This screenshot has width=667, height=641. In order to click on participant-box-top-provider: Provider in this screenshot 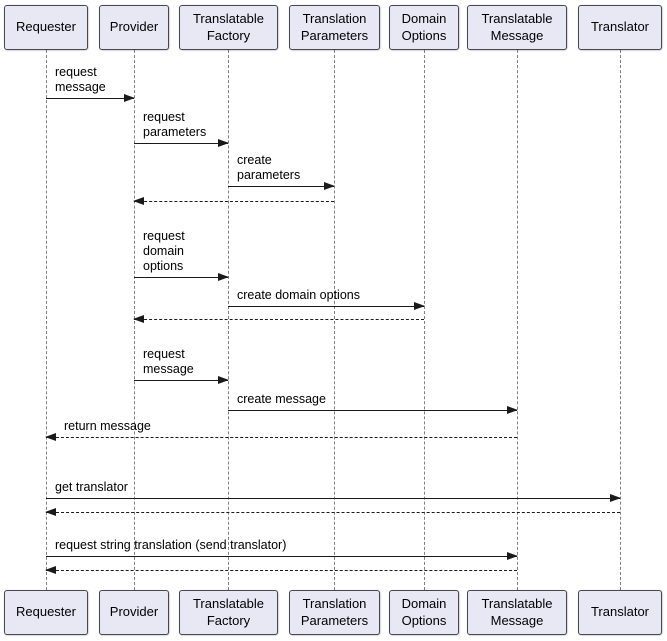, I will do `click(134, 27)`.